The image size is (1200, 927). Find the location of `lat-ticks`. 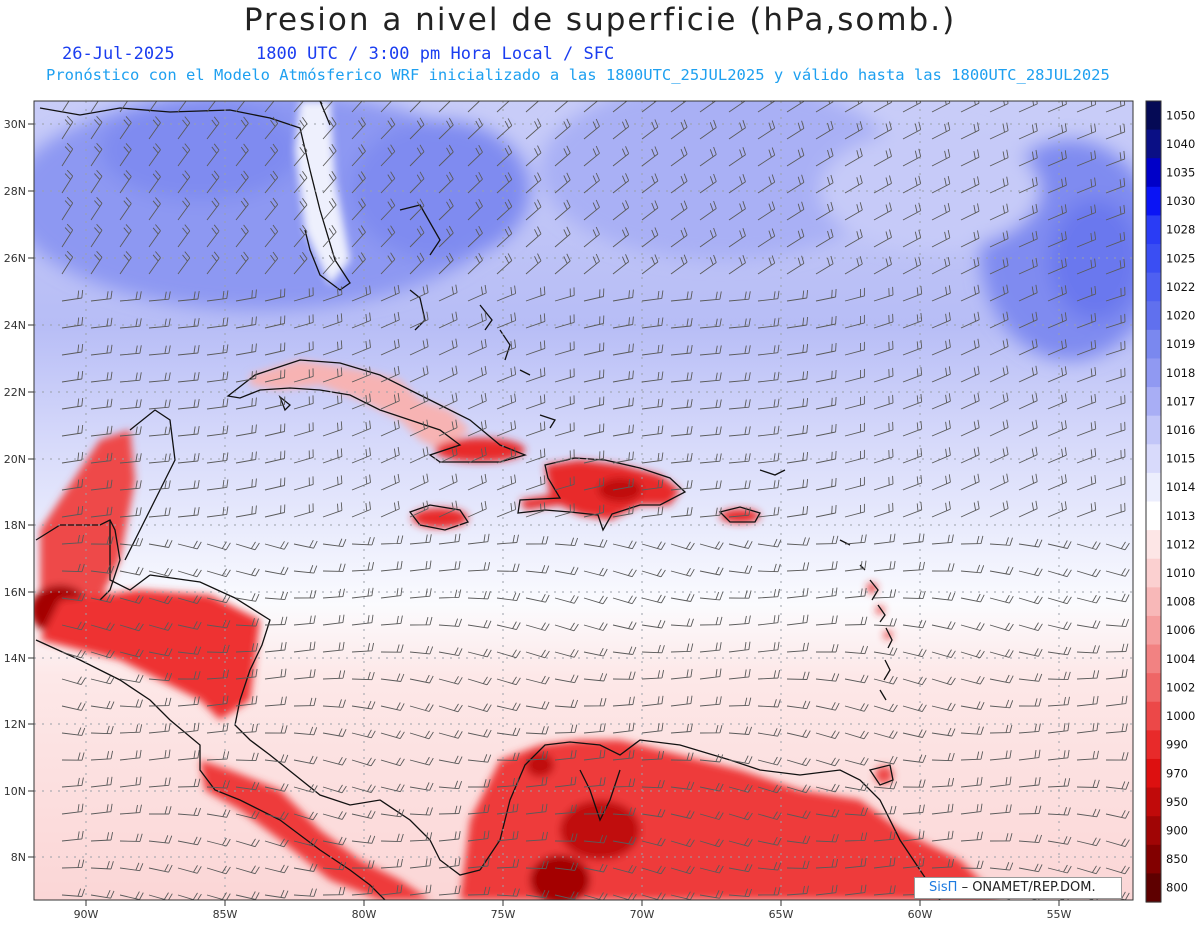

lat-ticks is located at coordinates (31, 490).